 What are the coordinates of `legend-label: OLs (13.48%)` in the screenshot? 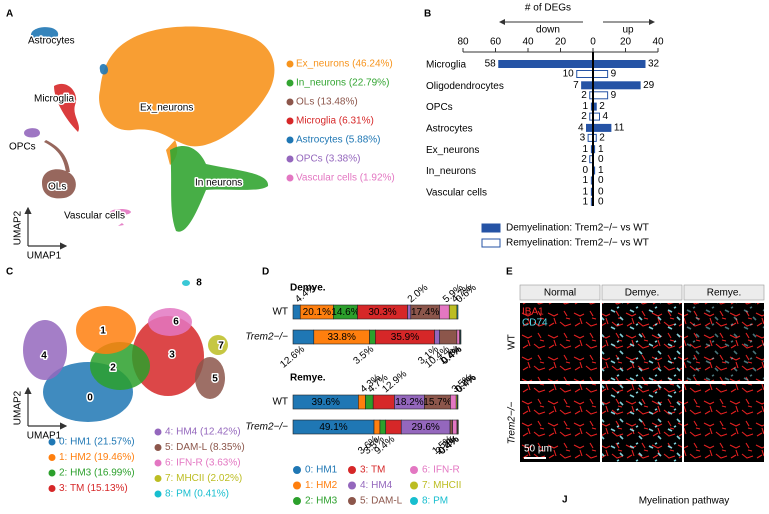 It's located at (327, 102).